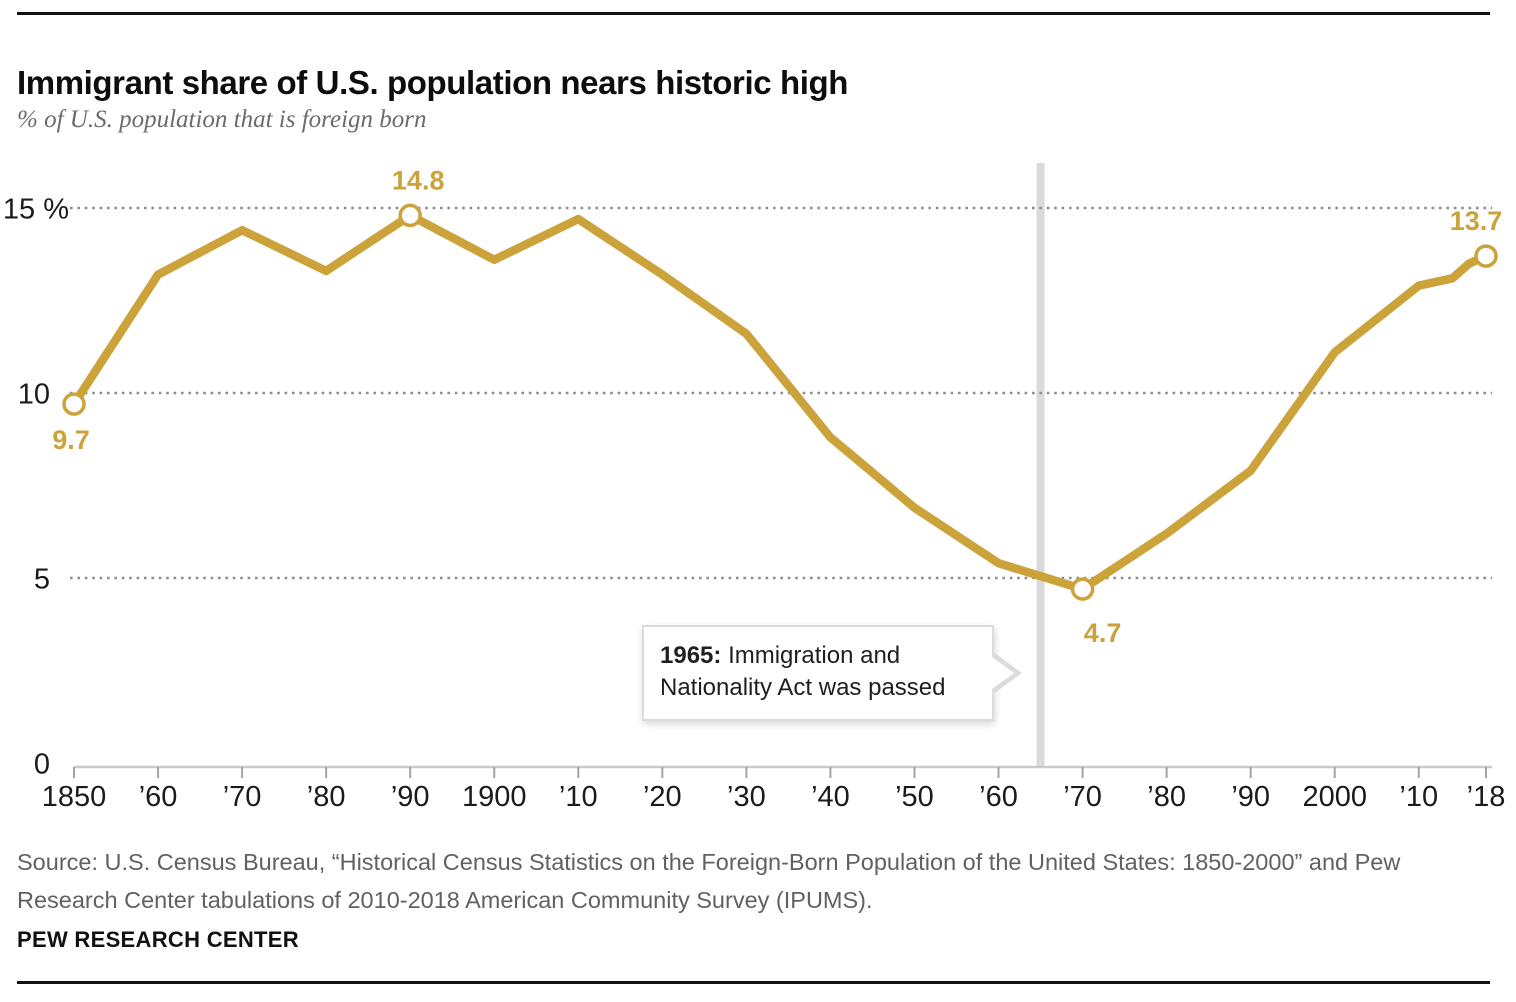 The width and height of the screenshot is (1516, 1002). Describe the element at coordinates (753, 982) in the screenshot. I see `bottom-rule` at that location.